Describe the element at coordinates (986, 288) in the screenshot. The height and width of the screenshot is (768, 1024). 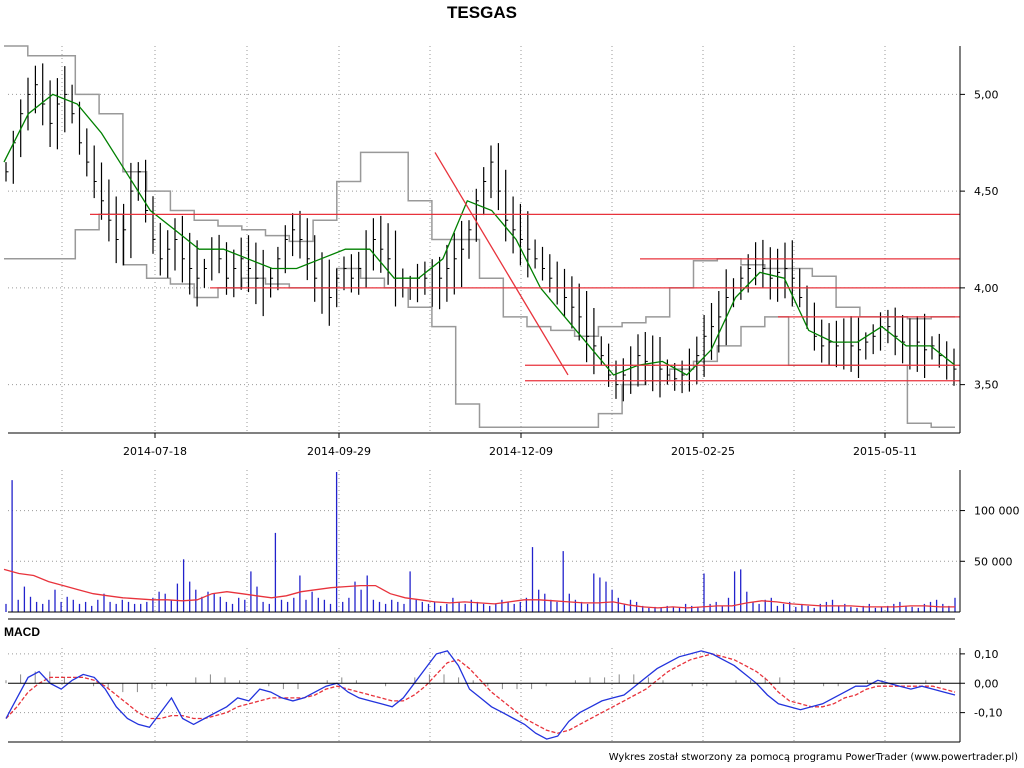
I see `price-y-tick-label: 4,00` at that location.